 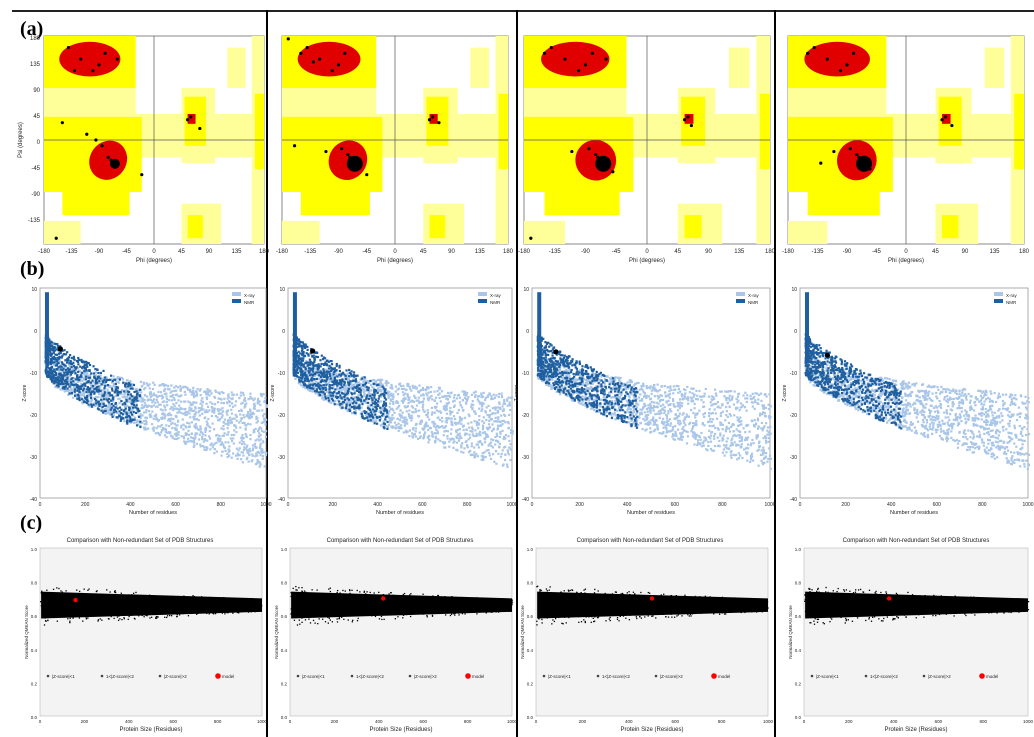 What do you see at coordinates (770, 252) in the screenshot?
I see `x-tick-label: 180` at bounding box center [770, 252].